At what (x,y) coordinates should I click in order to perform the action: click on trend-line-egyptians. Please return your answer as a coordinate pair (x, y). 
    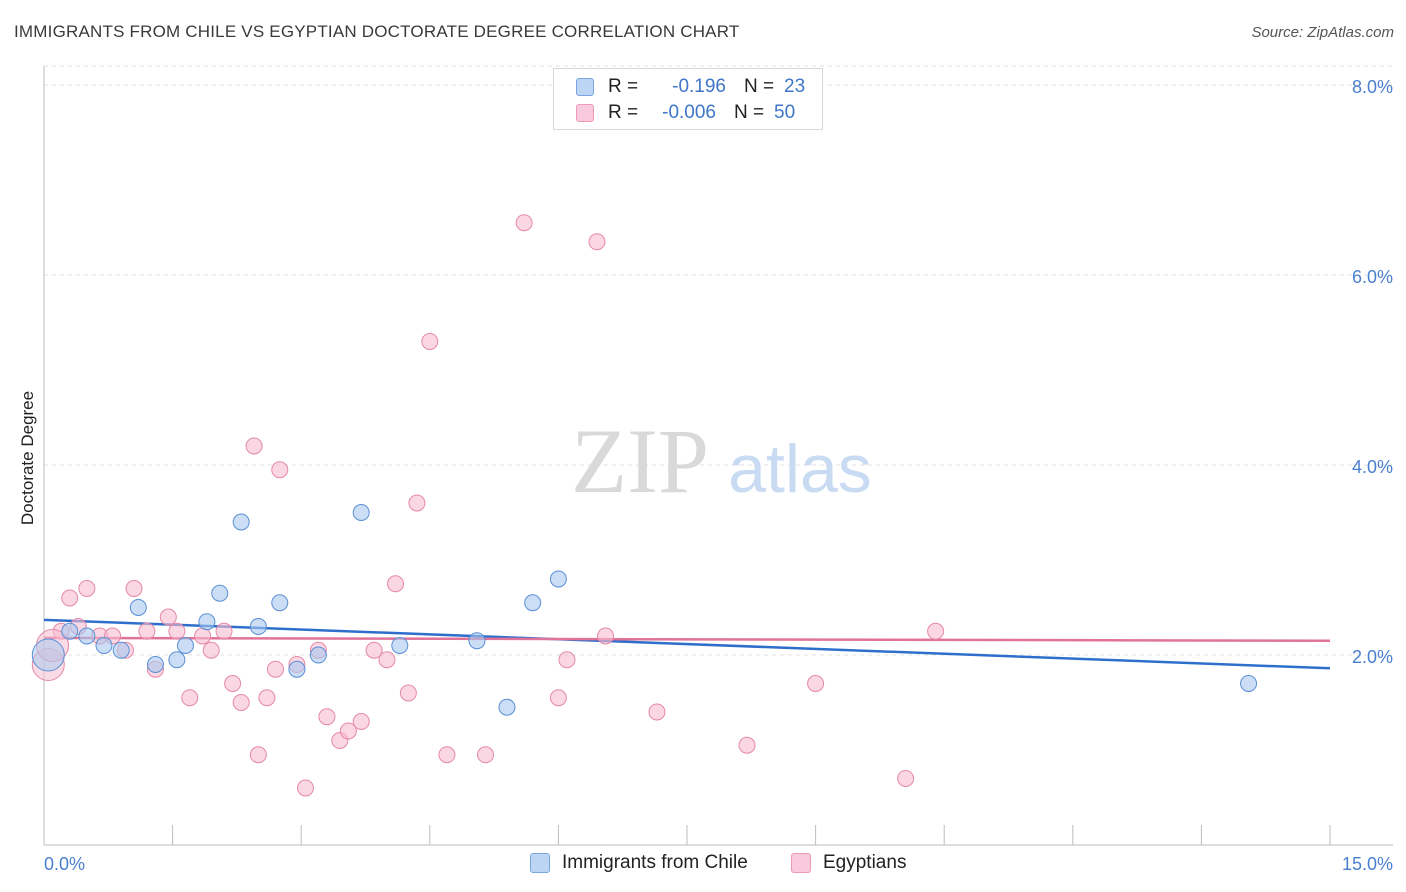
    Looking at the image, I should click on (687, 639).